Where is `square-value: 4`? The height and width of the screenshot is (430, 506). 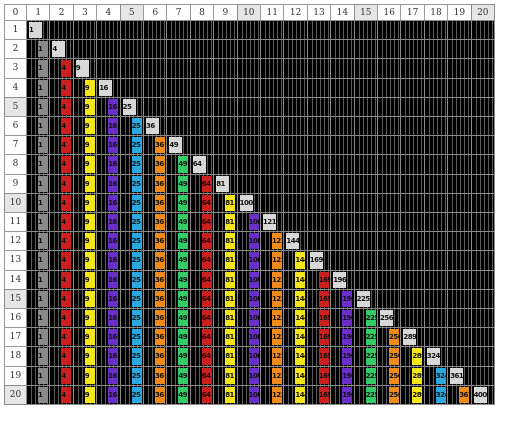
square-value: 4 is located at coordinates (66, 183).